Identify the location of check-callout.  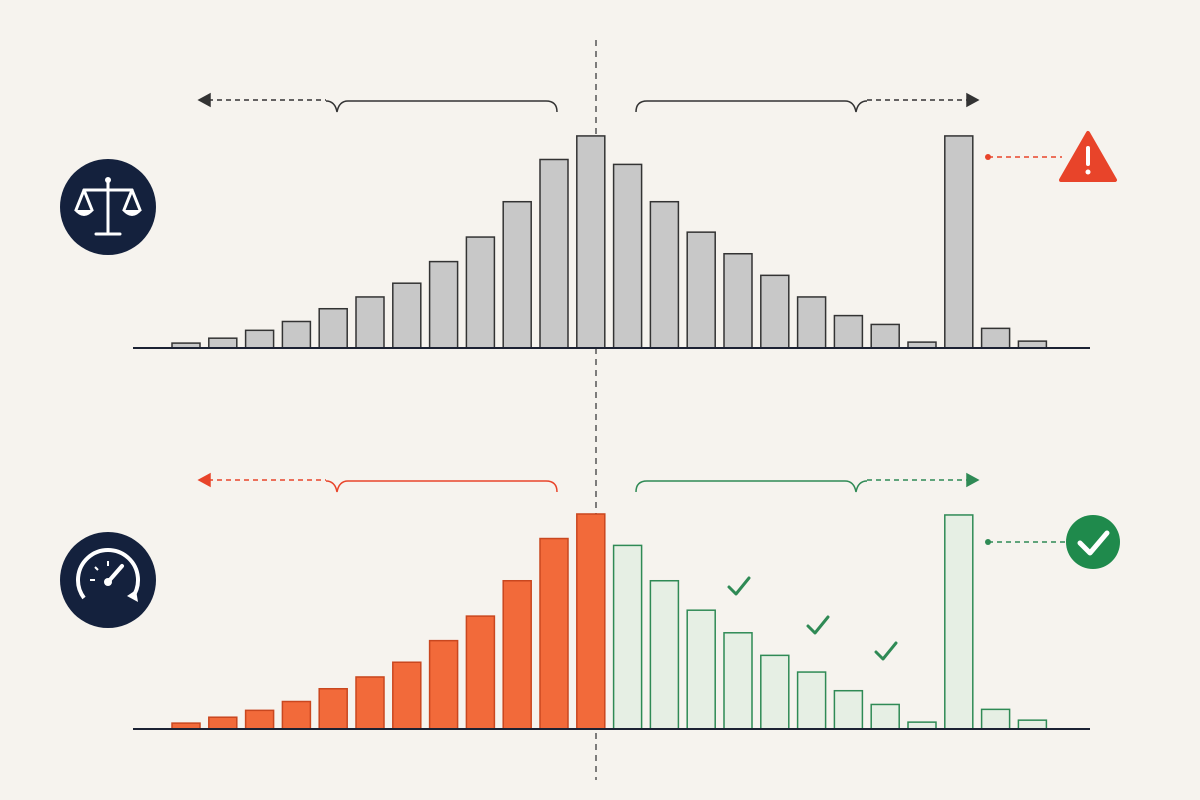
(1052, 542).